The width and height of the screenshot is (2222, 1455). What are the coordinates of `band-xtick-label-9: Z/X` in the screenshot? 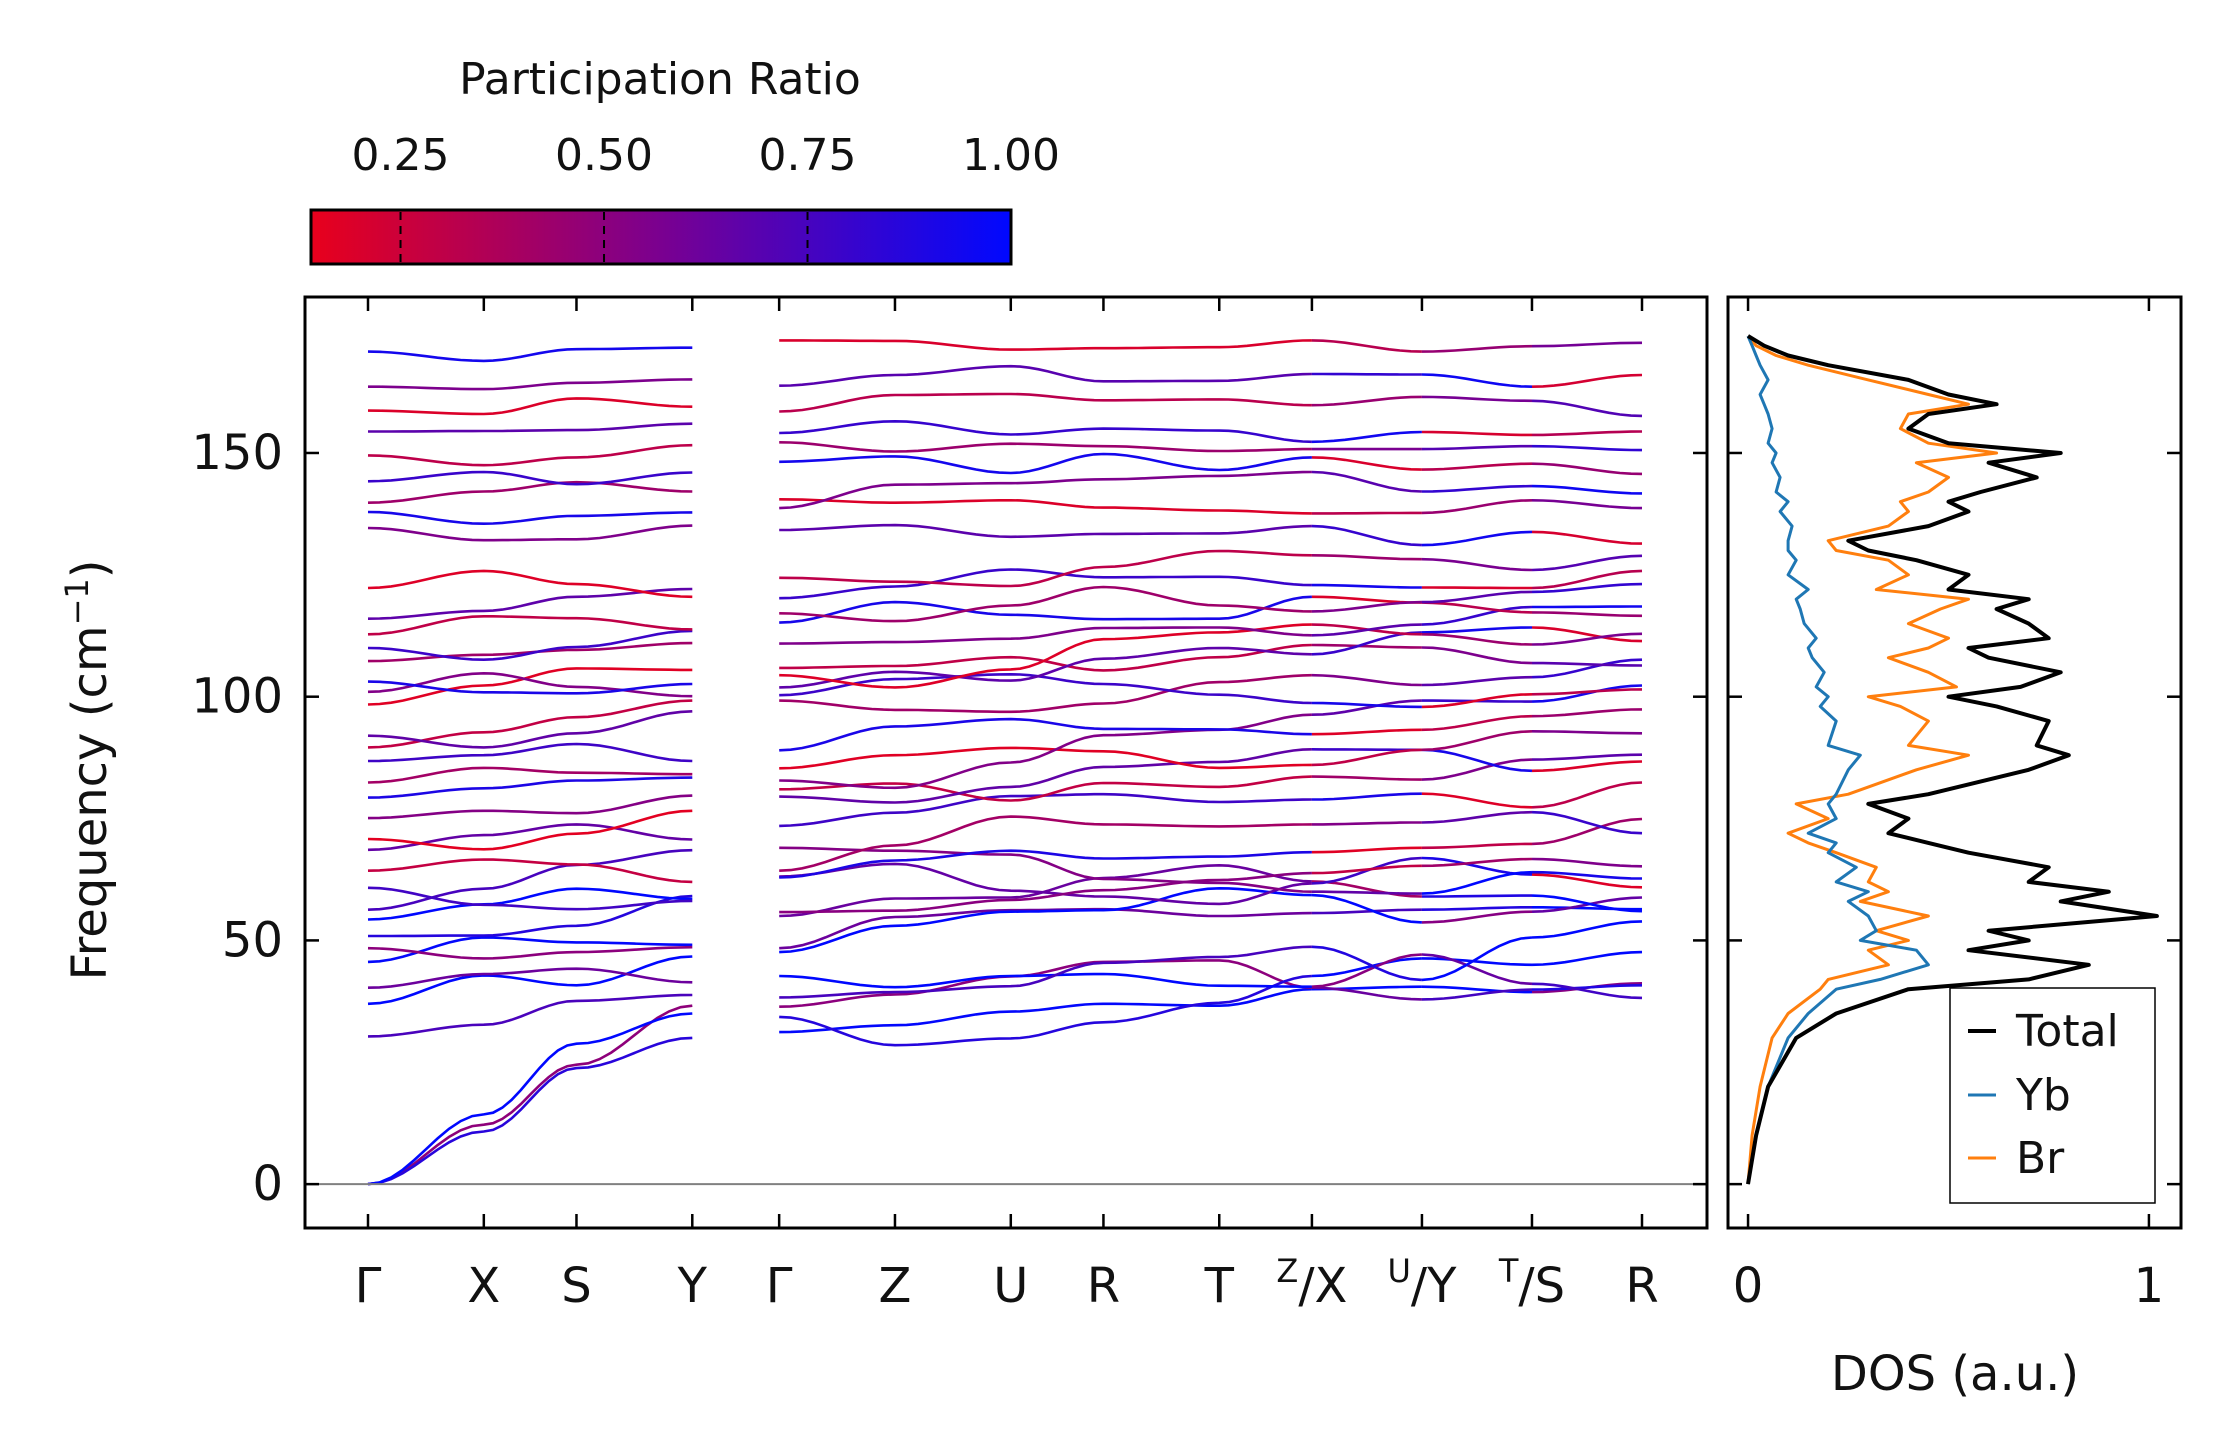 It's located at (1311, 1283).